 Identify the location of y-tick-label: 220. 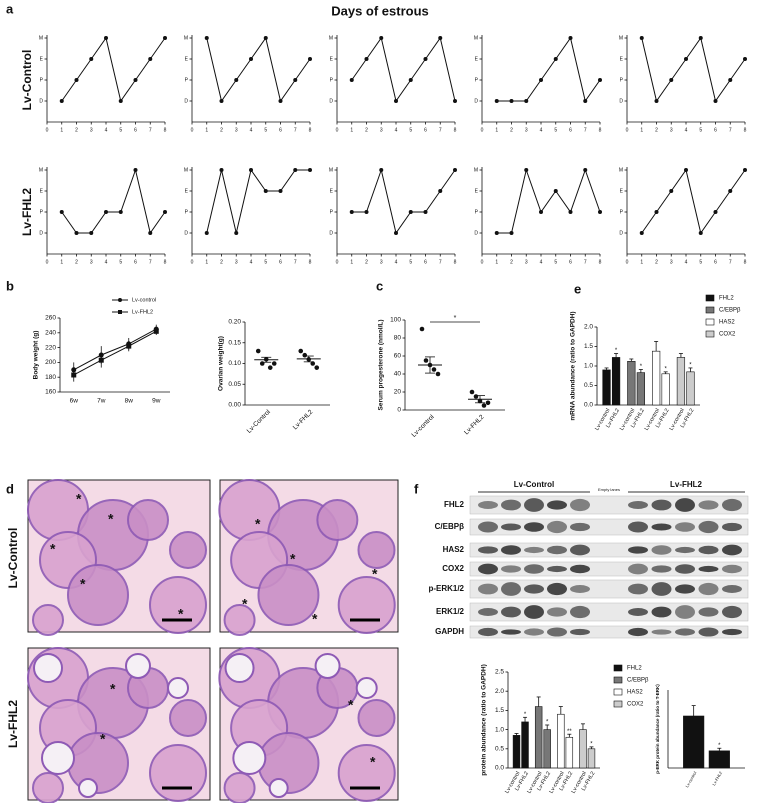
(50, 347).